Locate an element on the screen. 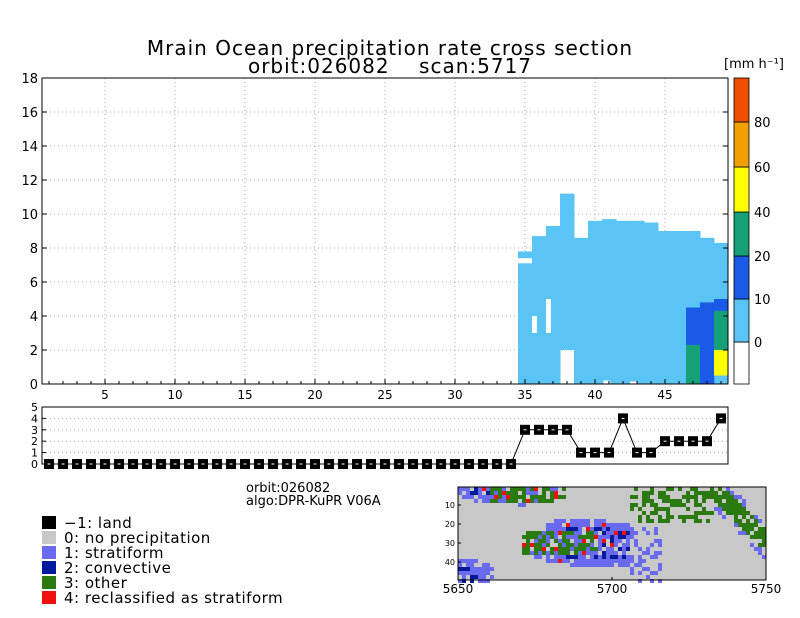 This screenshot has height=618, width=800. legend-swatch-convective is located at coordinates (49, 567).